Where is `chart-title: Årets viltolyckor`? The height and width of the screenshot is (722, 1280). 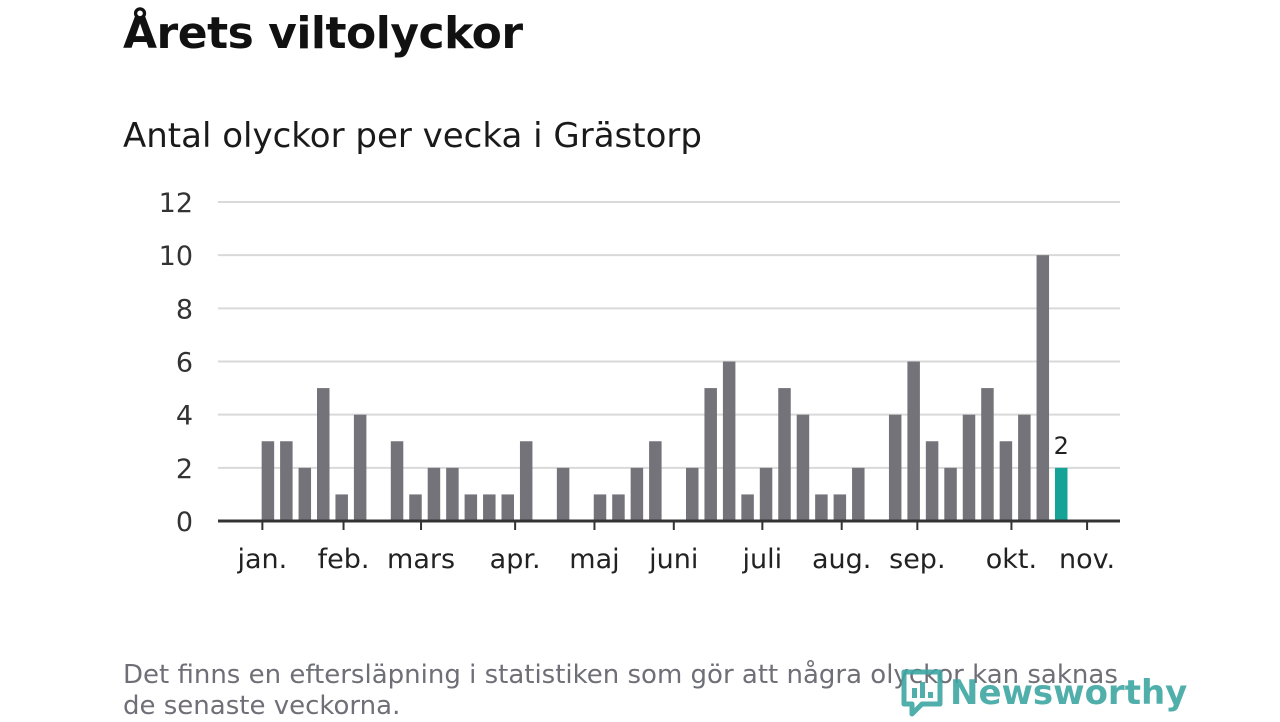
chart-title: Årets viltolyckor is located at coordinates (323, 33).